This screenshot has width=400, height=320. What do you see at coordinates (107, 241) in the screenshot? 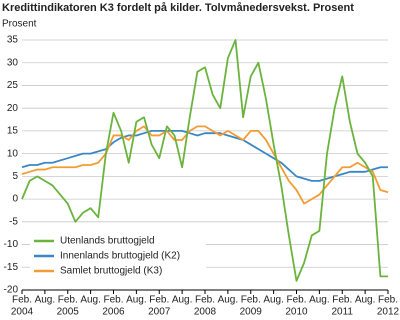
I see `legend-label: Utenlands bruttogjeld` at bounding box center [107, 241].